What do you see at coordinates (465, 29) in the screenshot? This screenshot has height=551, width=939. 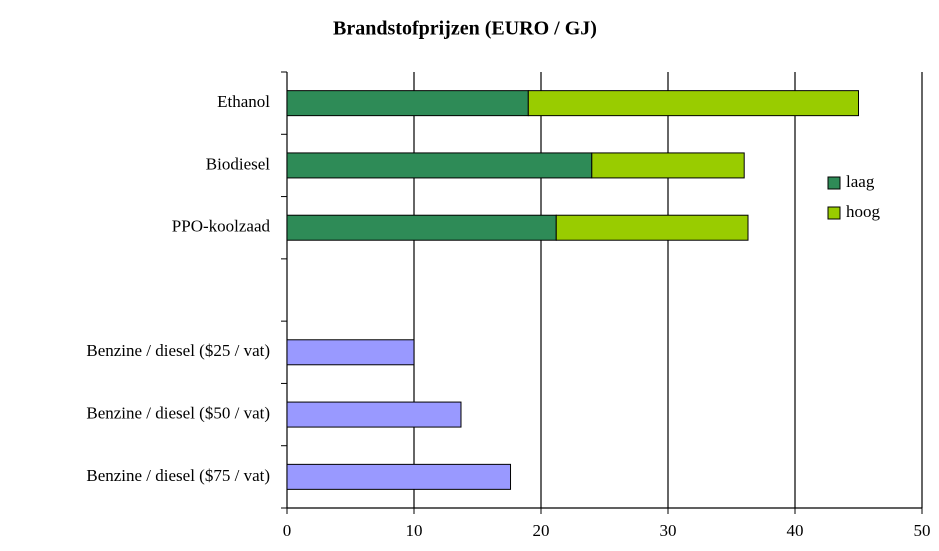 I see `chart-title: Brandstofprijzen (EURO / GJ)` at bounding box center [465, 29].